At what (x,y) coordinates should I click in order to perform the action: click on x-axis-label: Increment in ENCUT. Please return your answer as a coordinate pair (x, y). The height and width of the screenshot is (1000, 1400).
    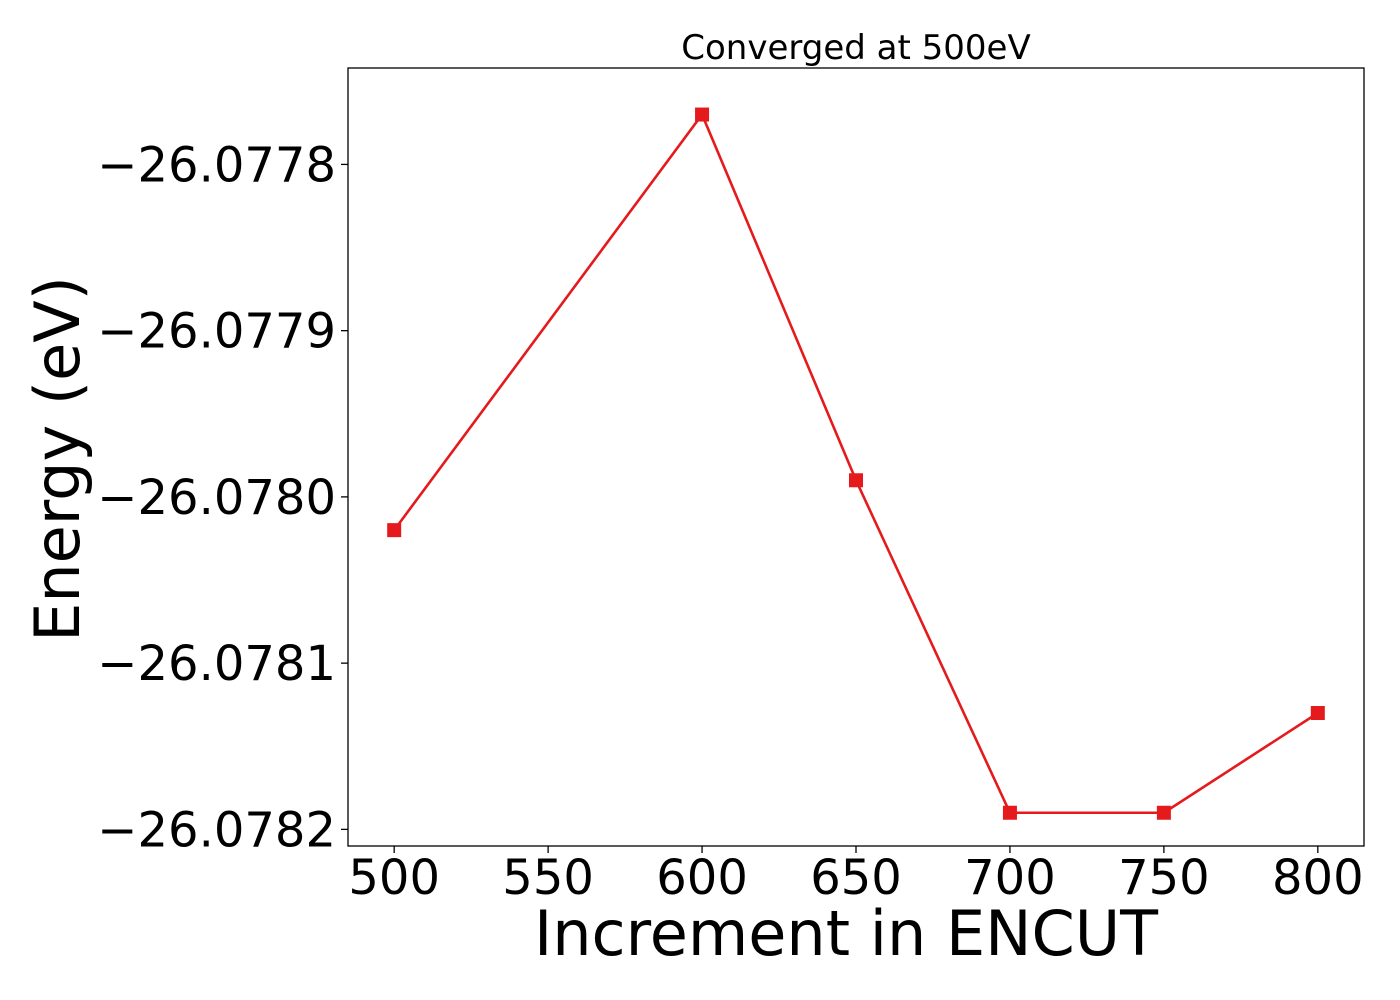
    Looking at the image, I should click on (846, 933).